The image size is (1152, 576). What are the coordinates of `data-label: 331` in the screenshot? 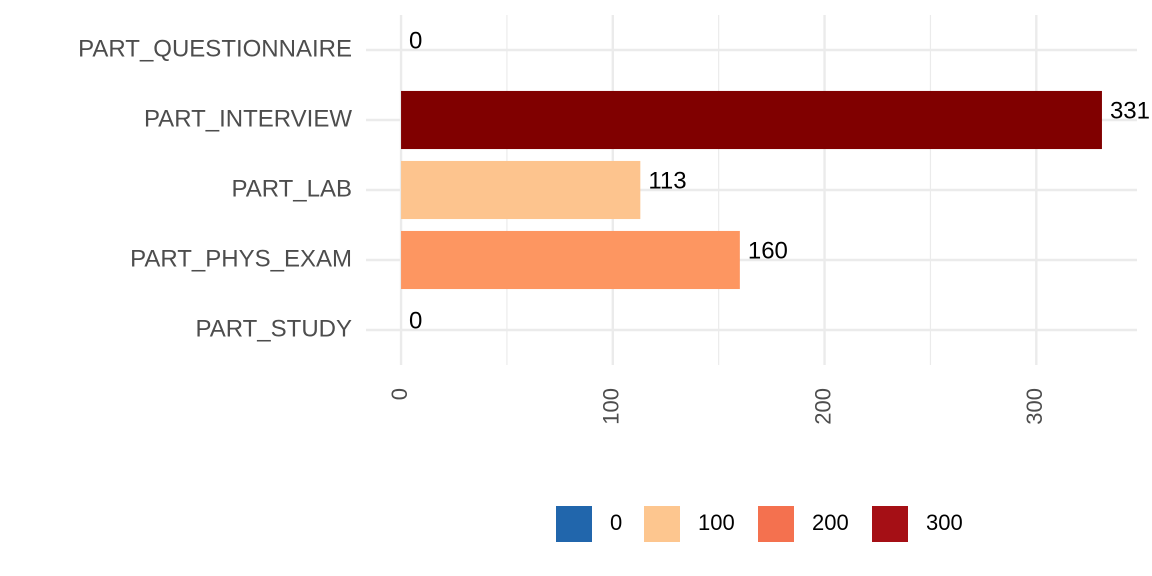 It's located at (1130, 110).